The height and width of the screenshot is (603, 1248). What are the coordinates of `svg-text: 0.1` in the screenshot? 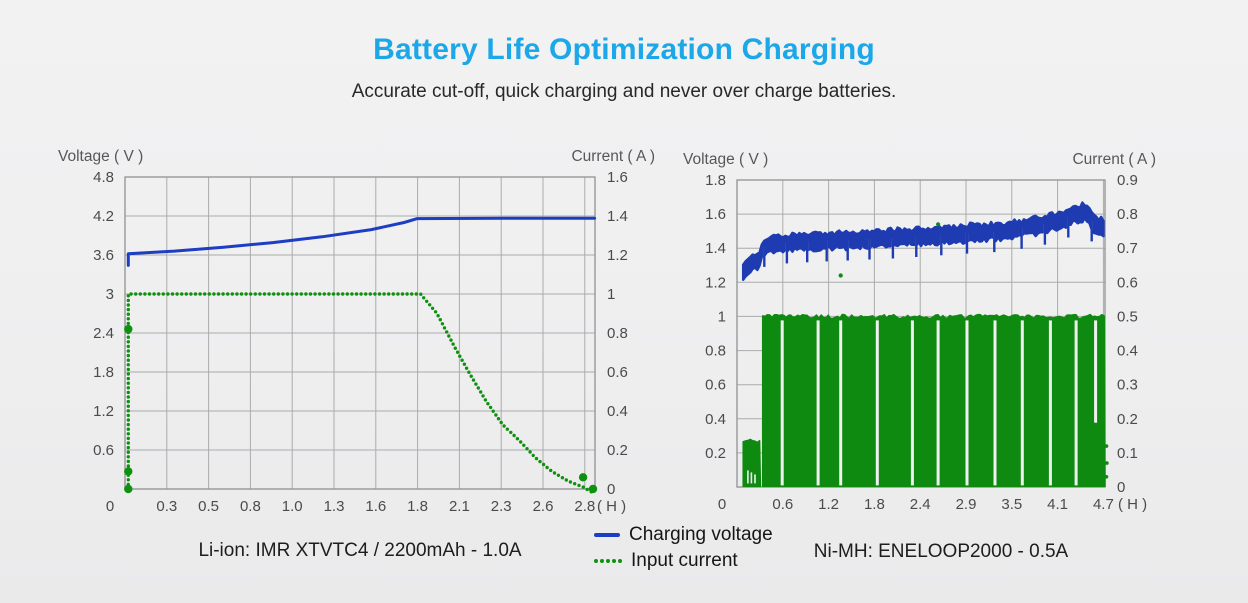 It's located at (1127, 453).